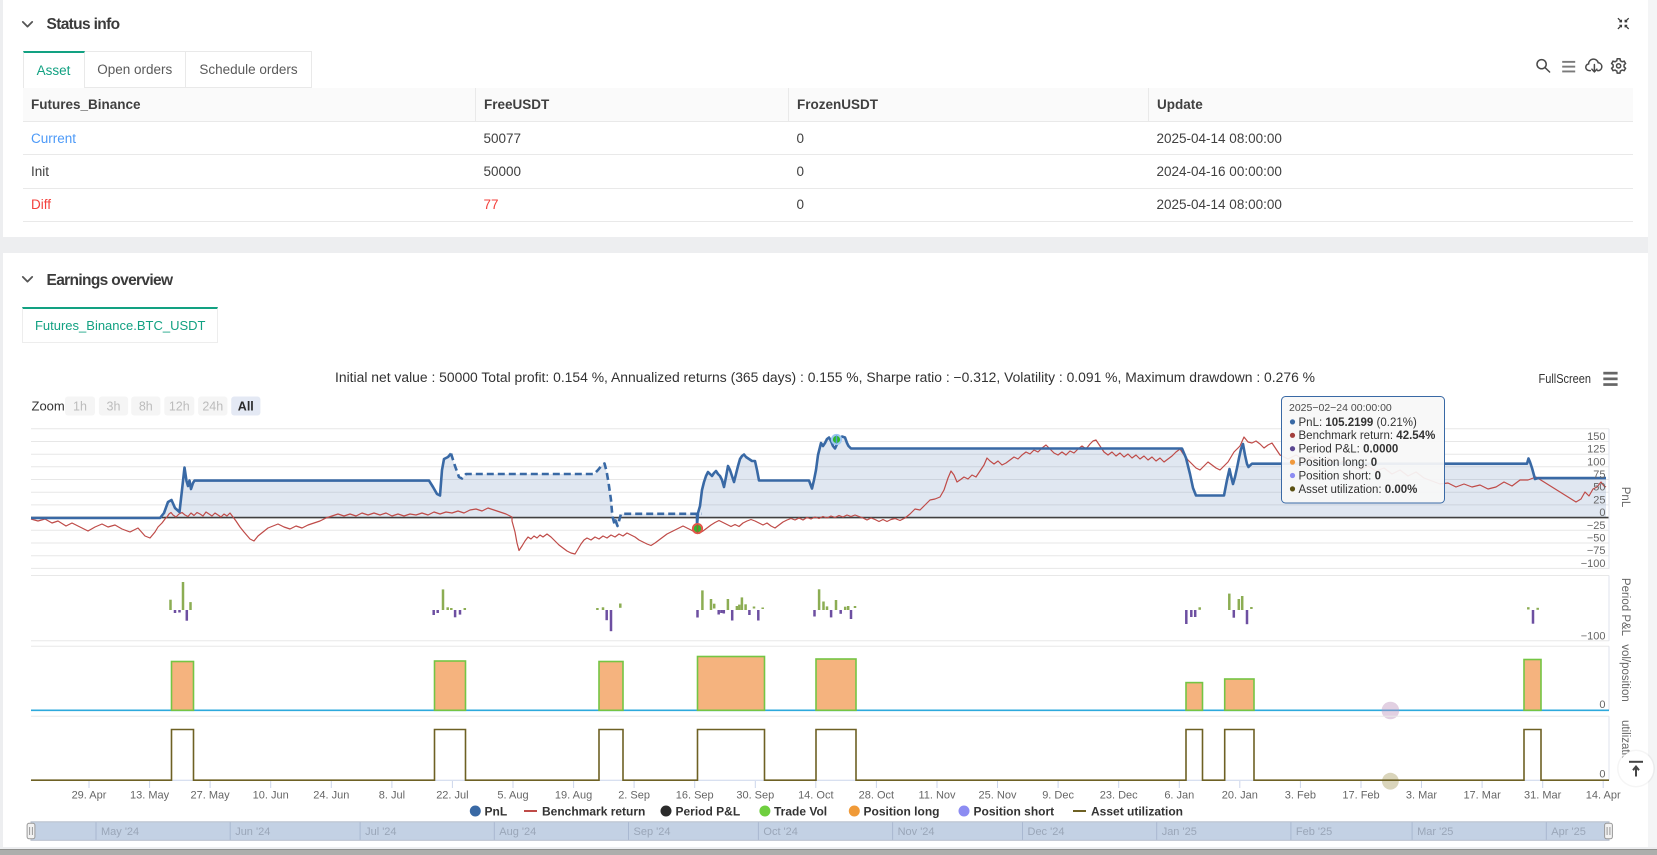 The height and width of the screenshot is (855, 1657). I want to click on svg-text: 50, so click(1599, 488).